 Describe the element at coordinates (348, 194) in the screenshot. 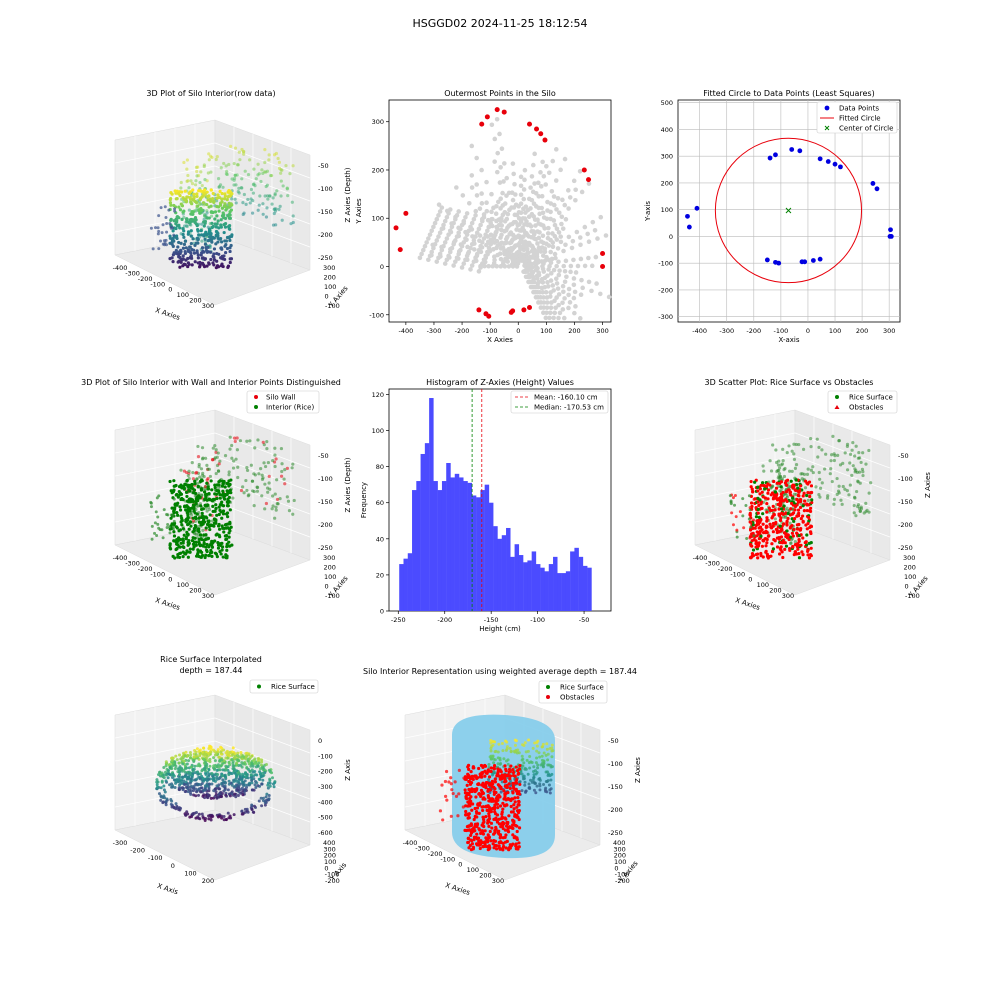

I see `z-axis-label: Z Axies (Depth)` at that location.